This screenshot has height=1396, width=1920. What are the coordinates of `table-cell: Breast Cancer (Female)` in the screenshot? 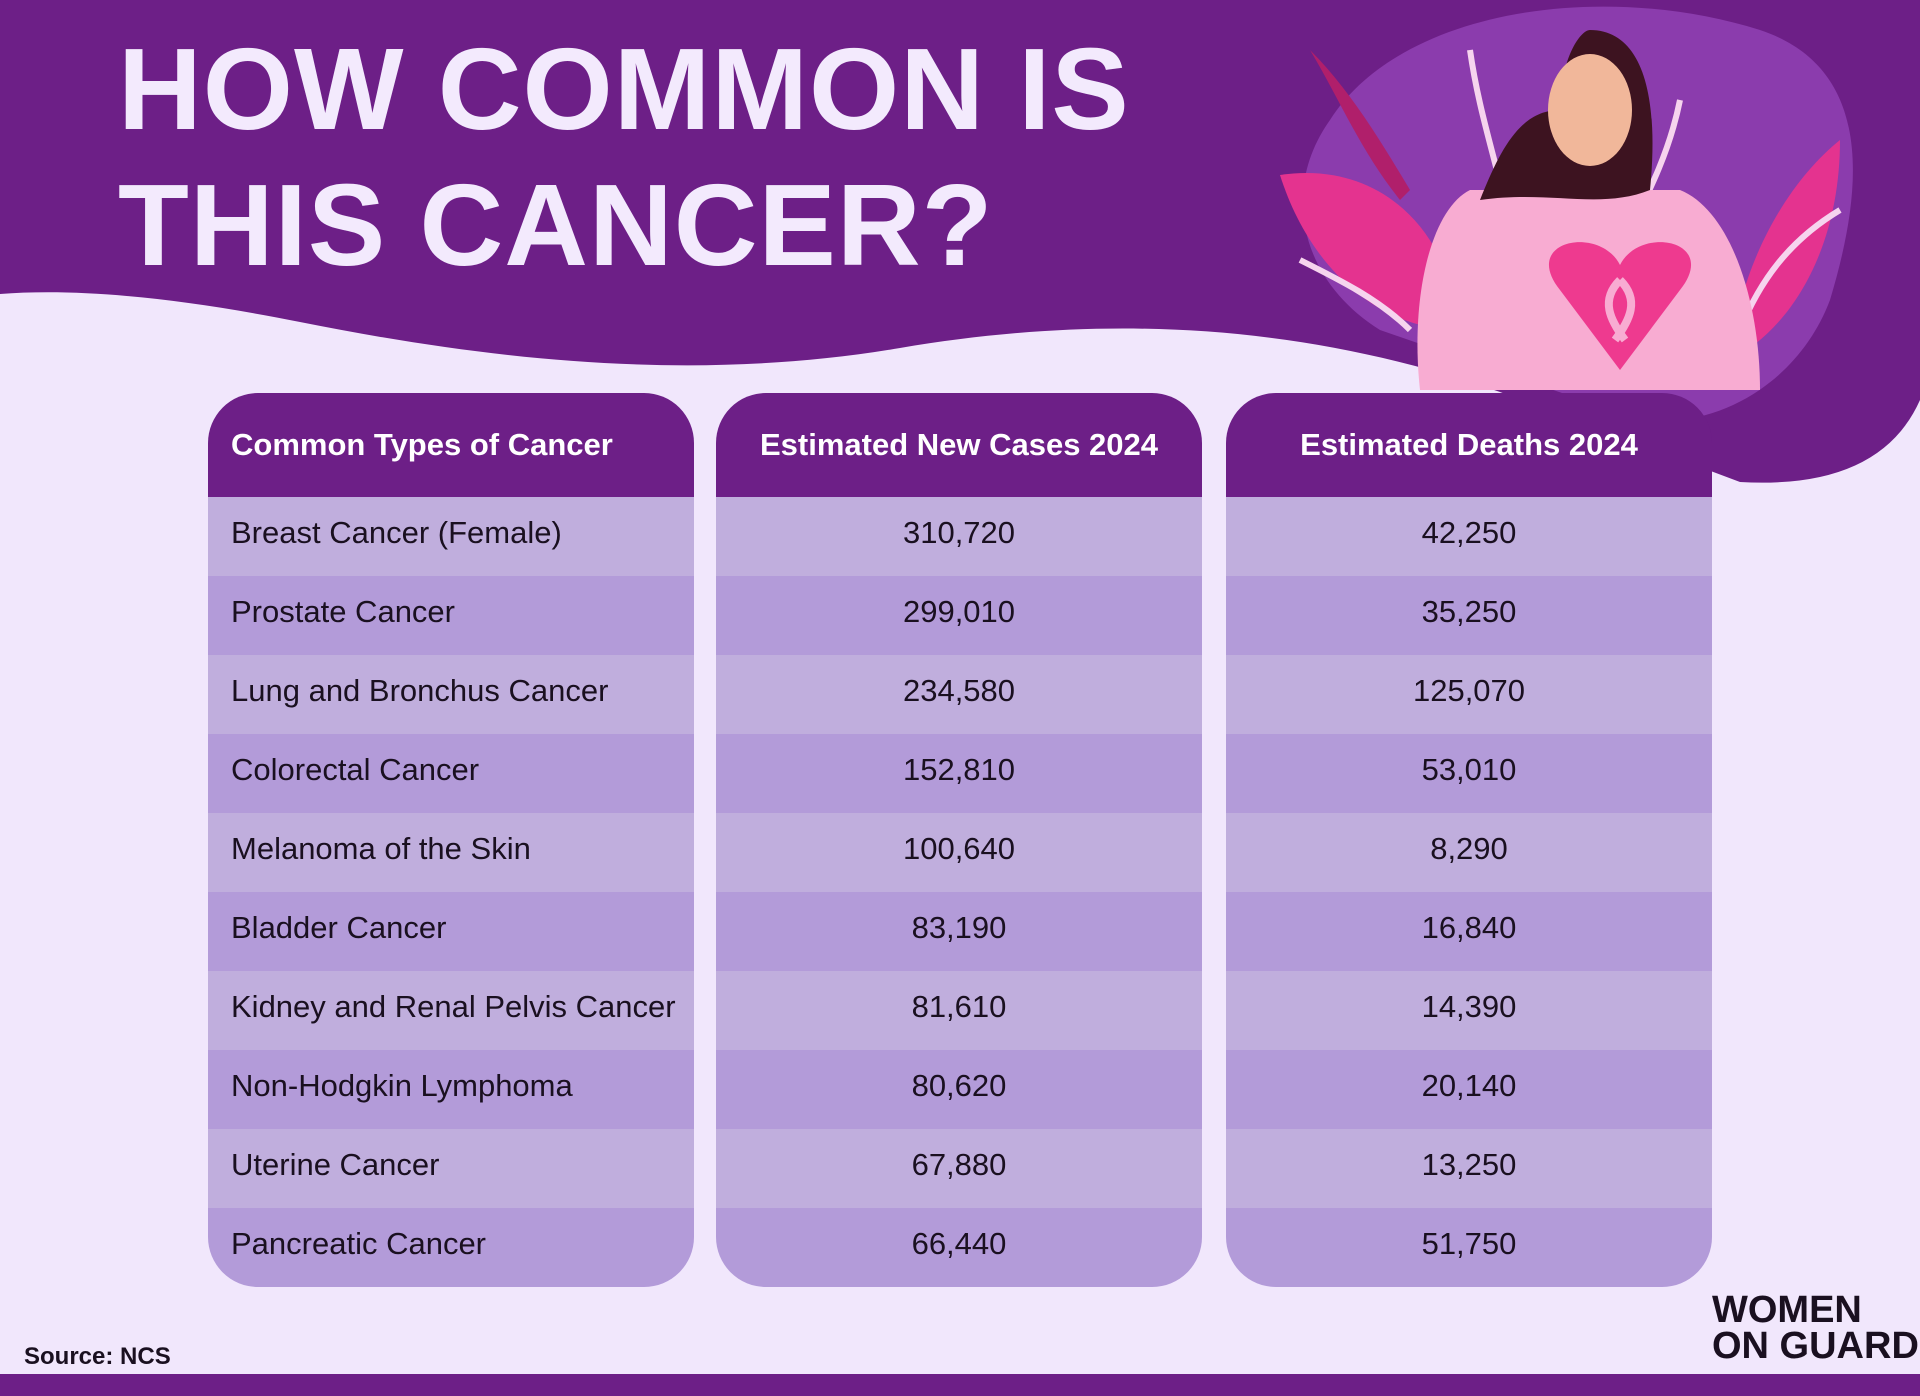 It's located at (451, 536).